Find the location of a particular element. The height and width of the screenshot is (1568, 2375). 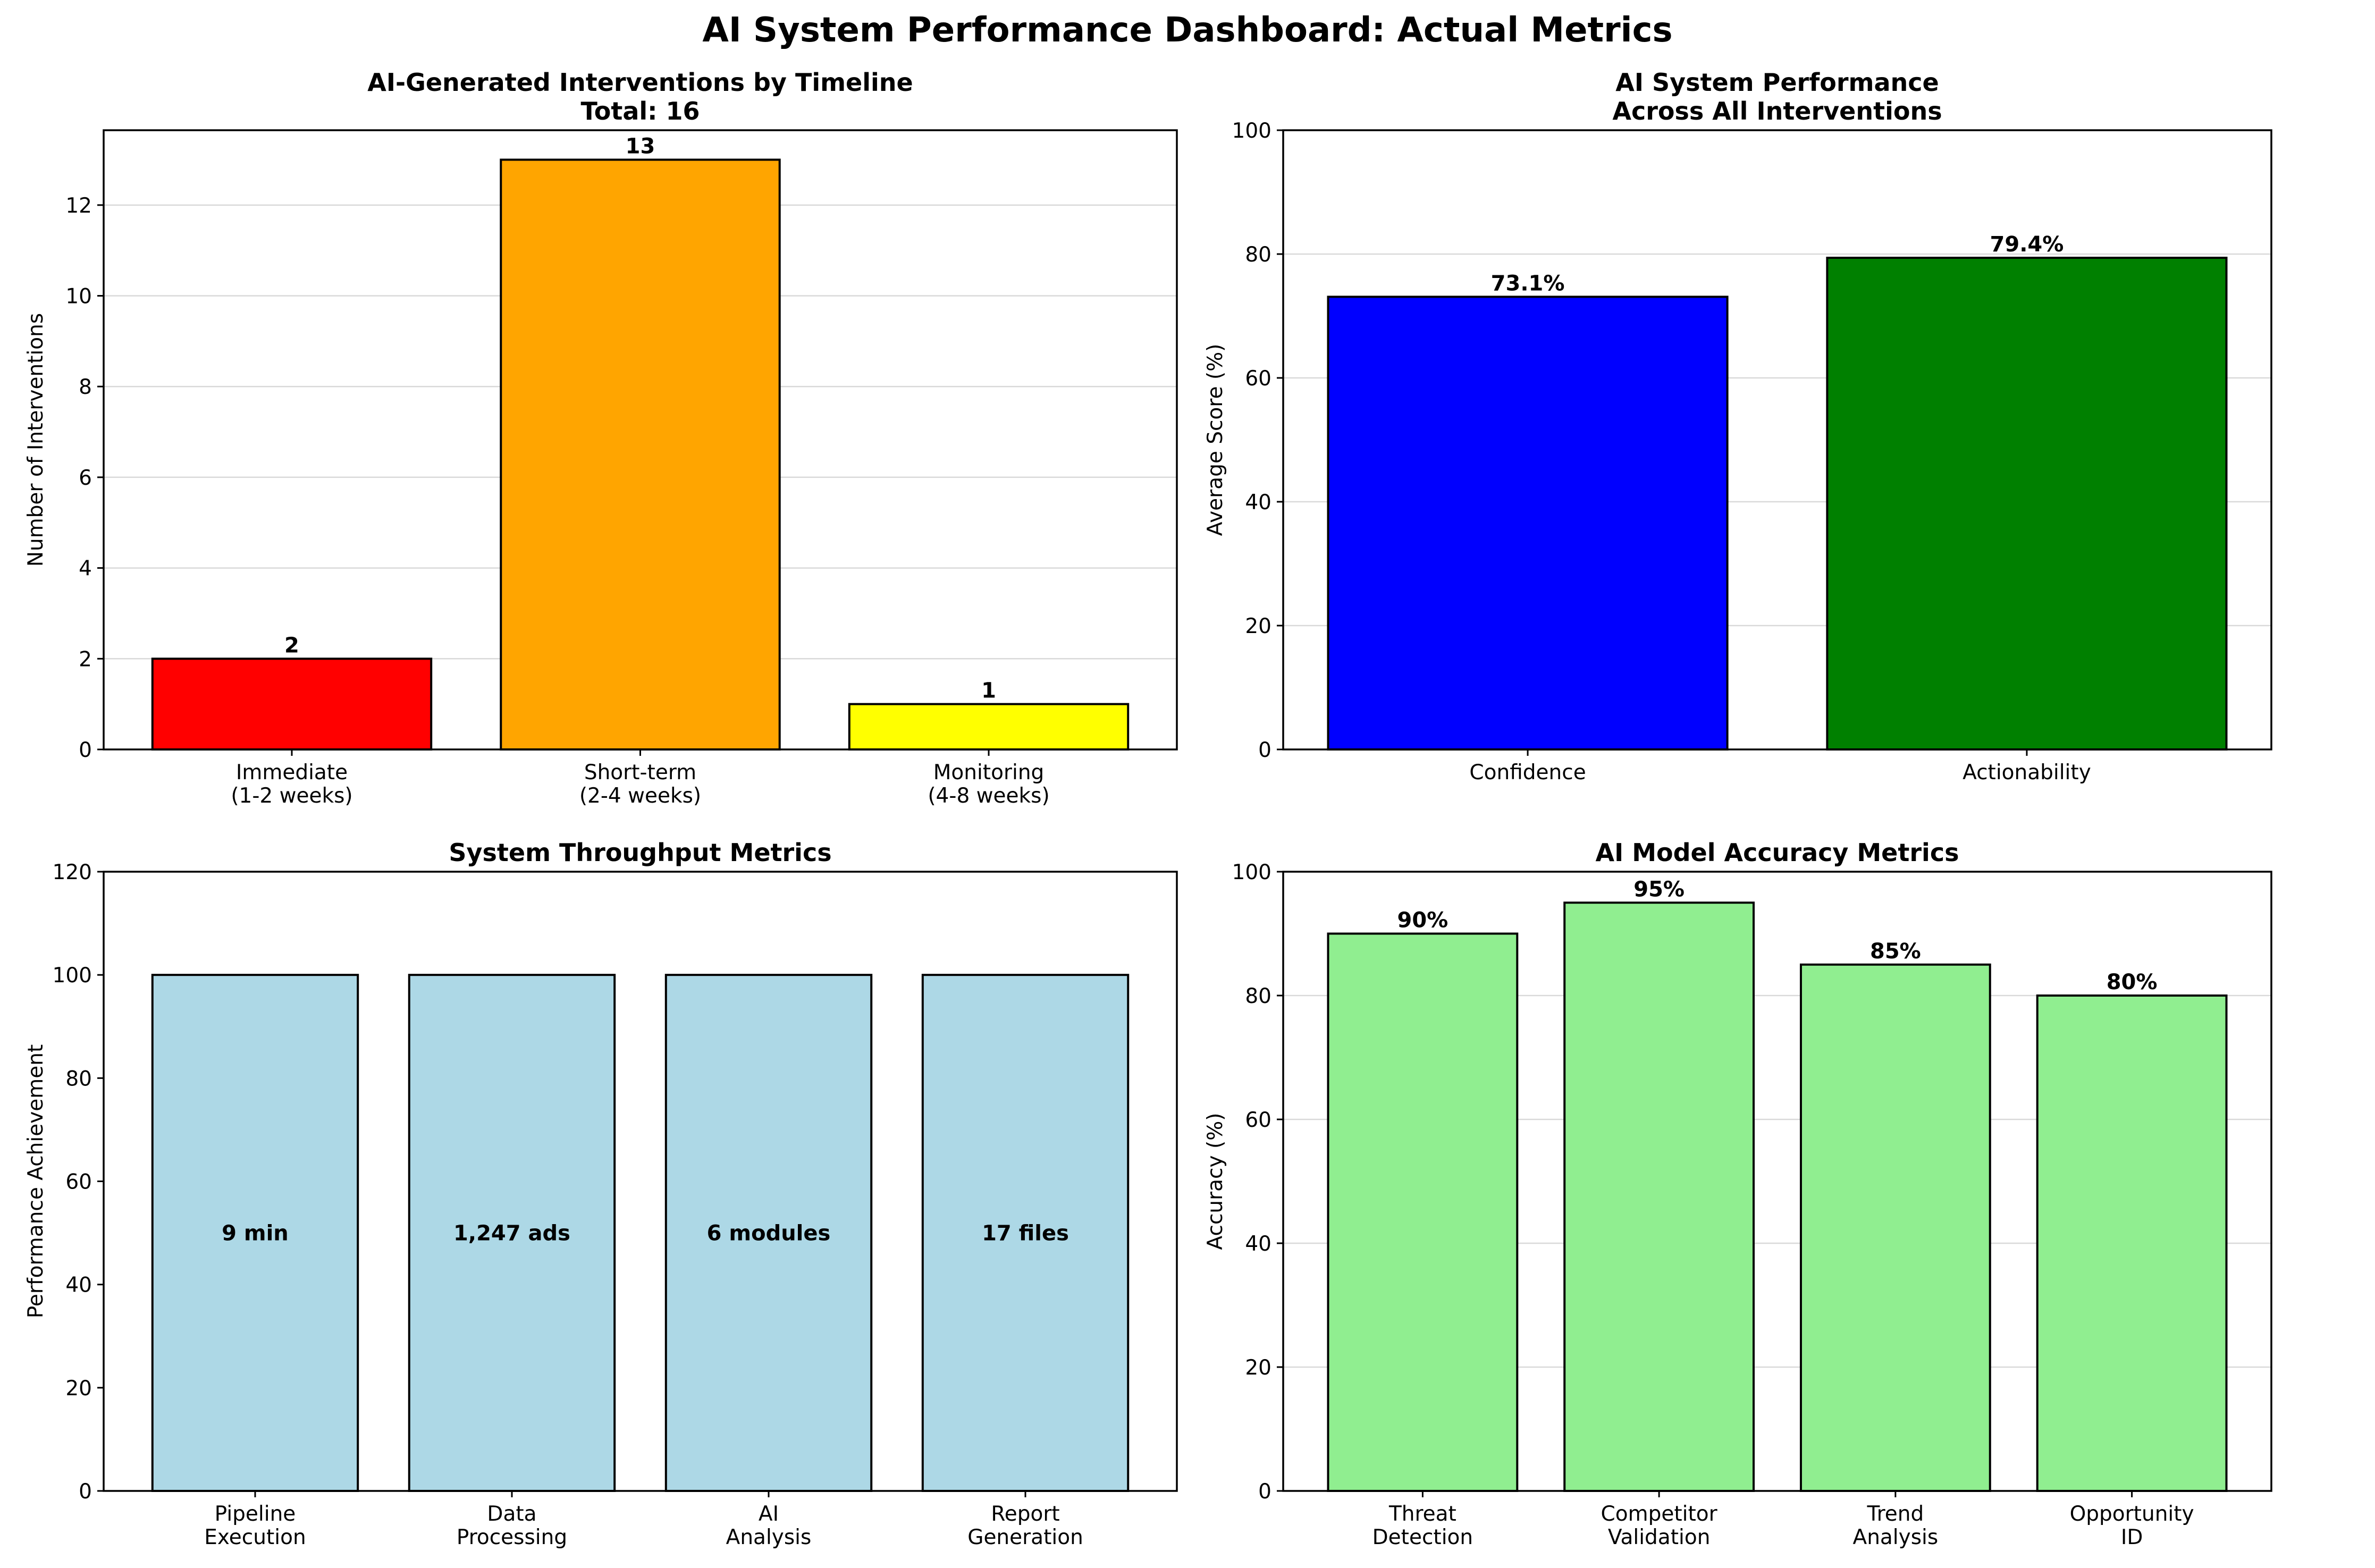

accuracy-xtick-label: Competitor Validation is located at coordinates (1659, 1525).